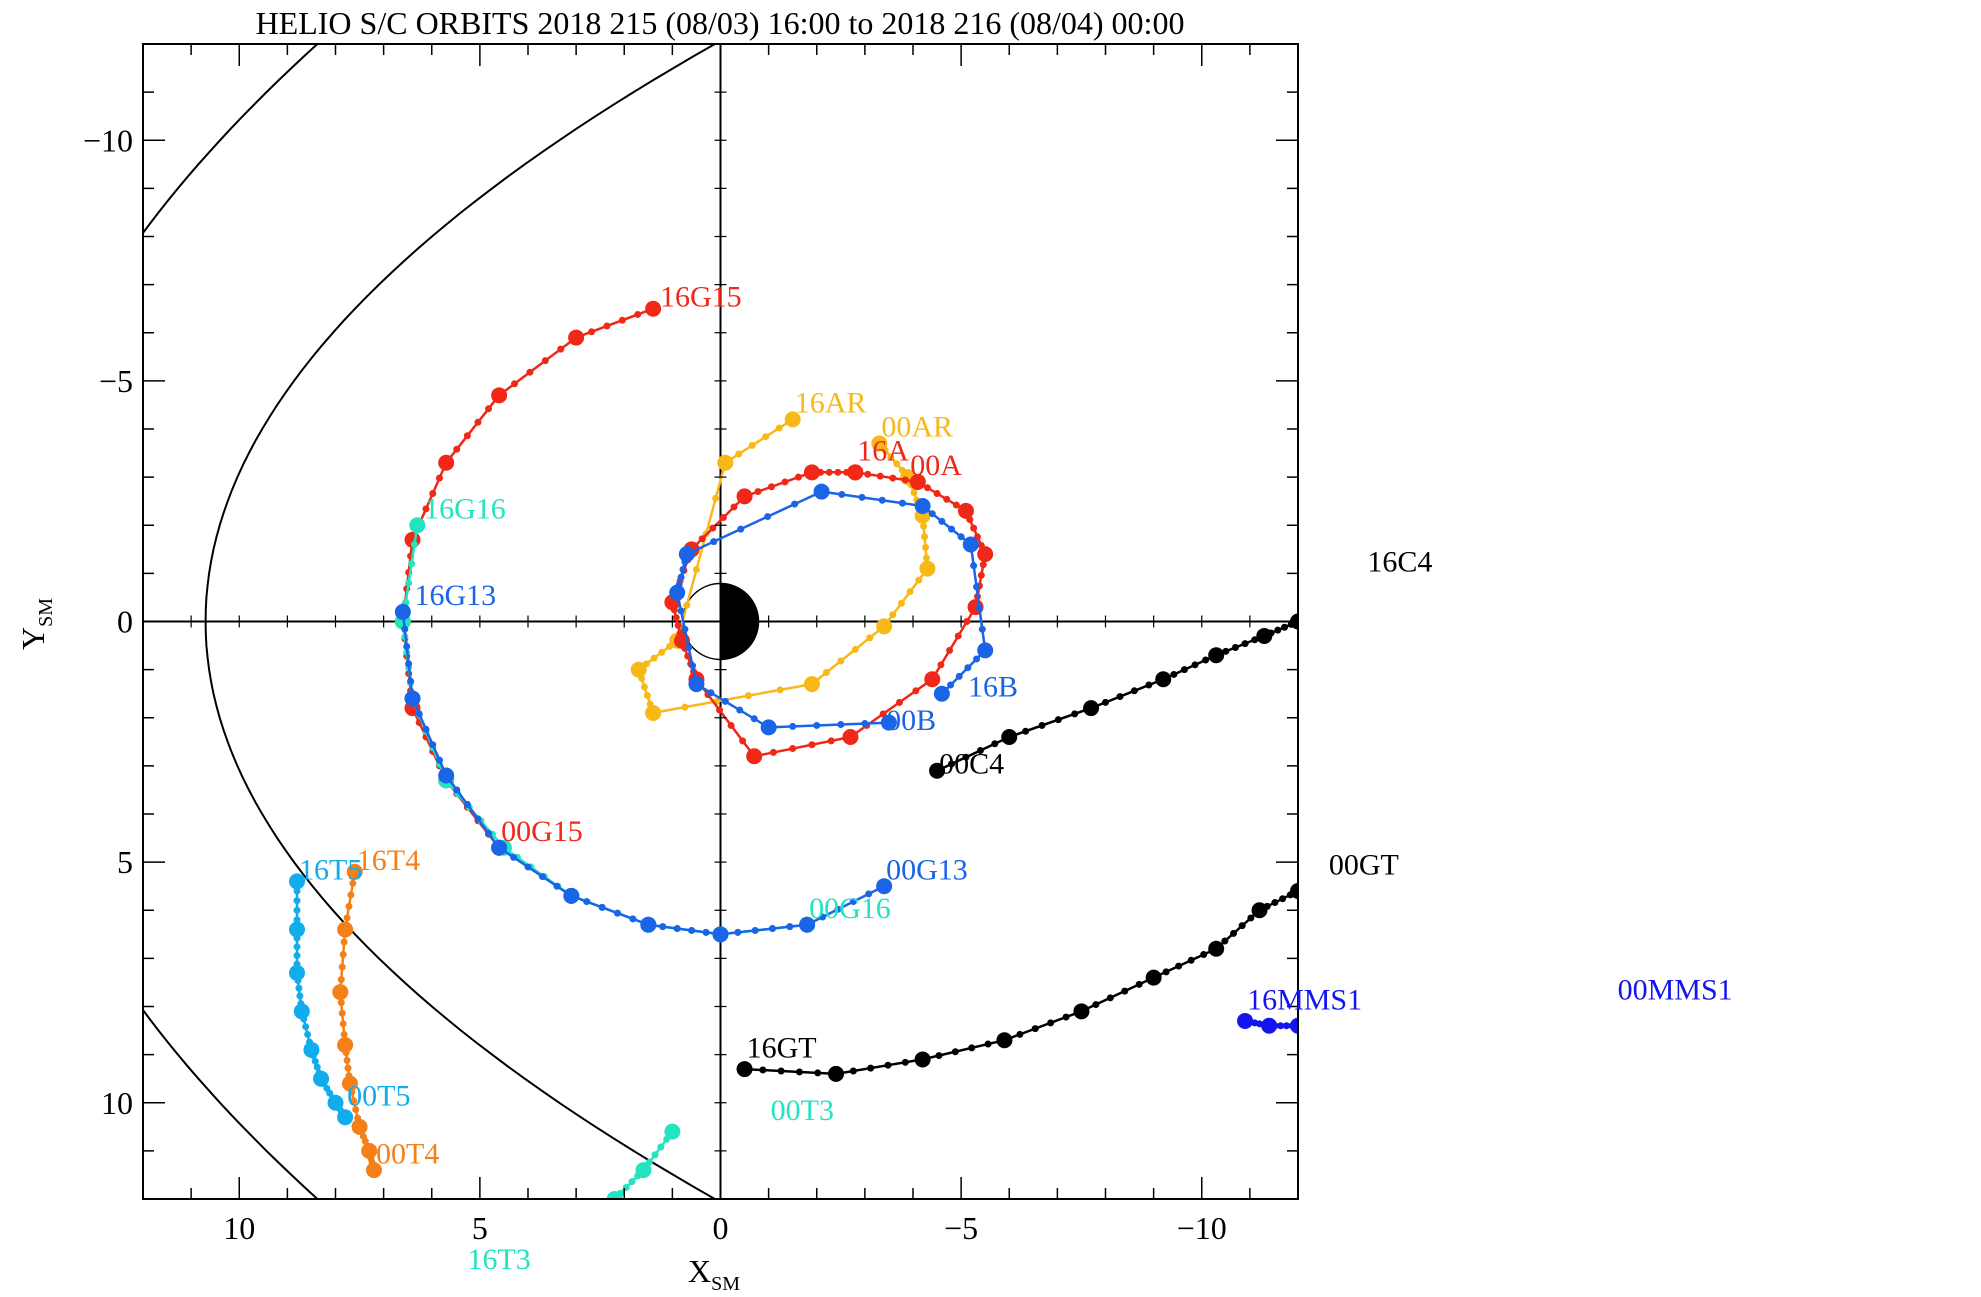 The image size is (1981, 1297). What do you see at coordinates (917, 427) in the screenshot?
I see `trace-label: 00AR` at bounding box center [917, 427].